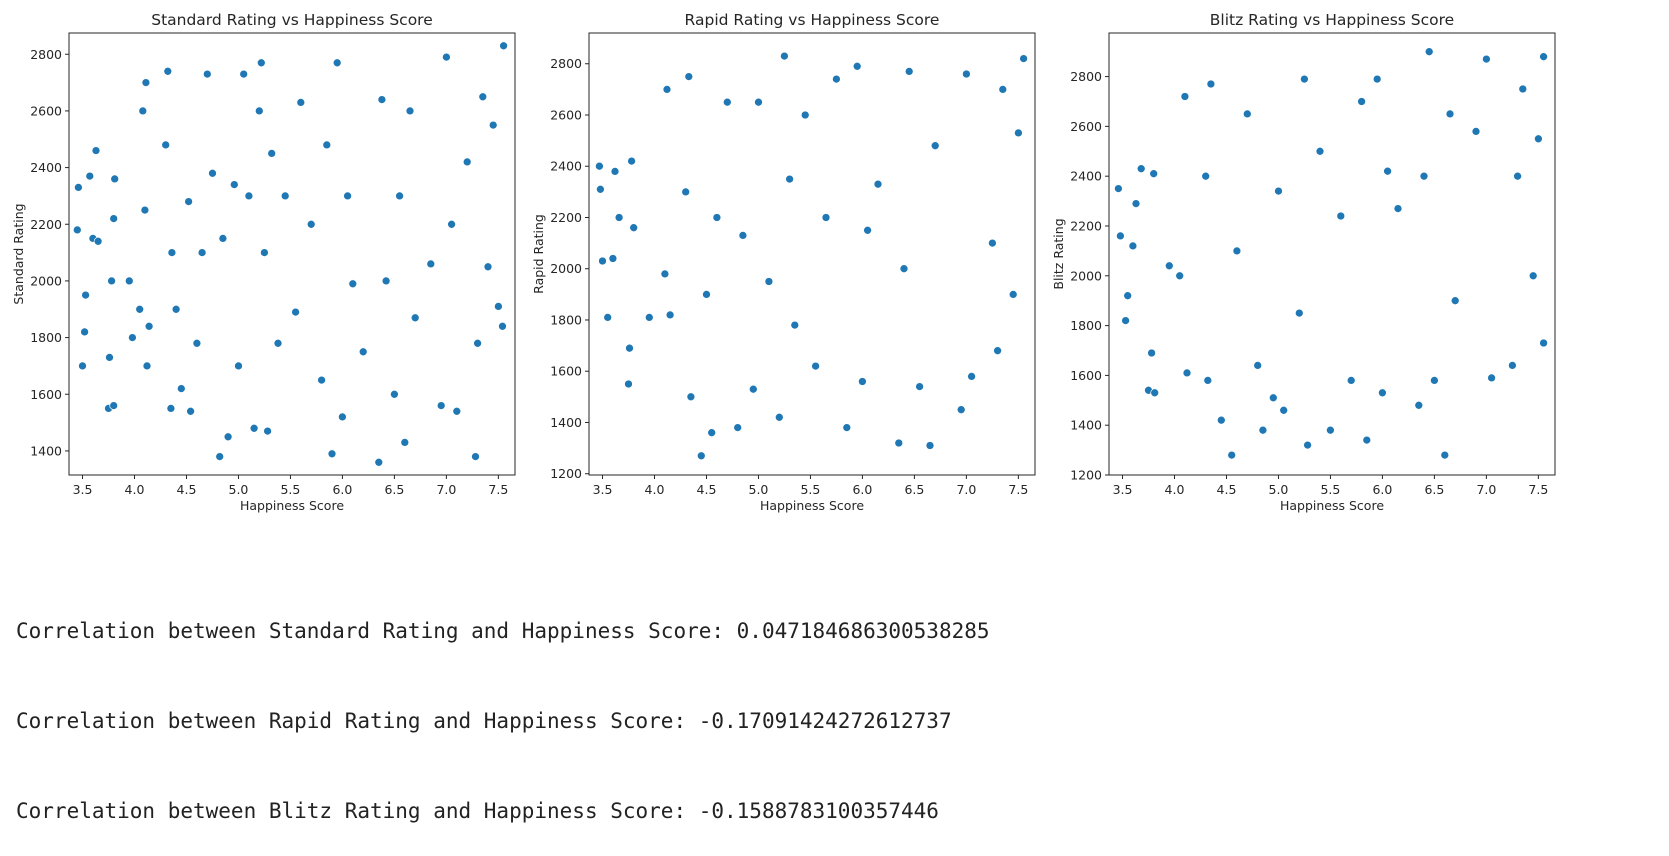 The image size is (1669, 856). Describe the element at coordinates (394, 489) in the screenshot. I see `x-tick-label: 6.5` at that location.